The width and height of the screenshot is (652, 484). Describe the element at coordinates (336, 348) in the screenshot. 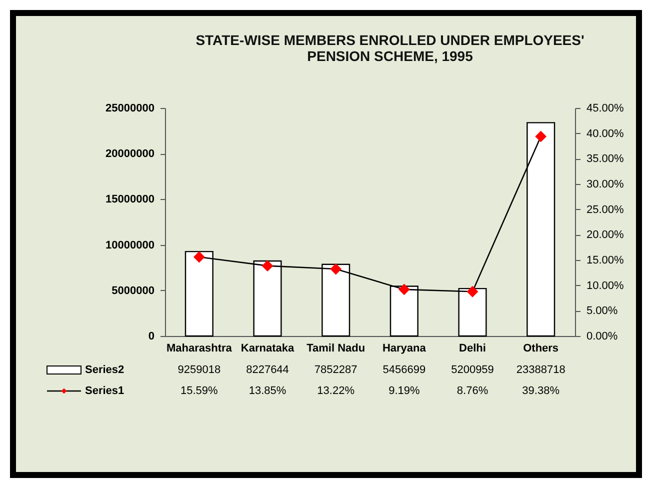

I see `x-tick-label: Tamil Nadu` at that location.